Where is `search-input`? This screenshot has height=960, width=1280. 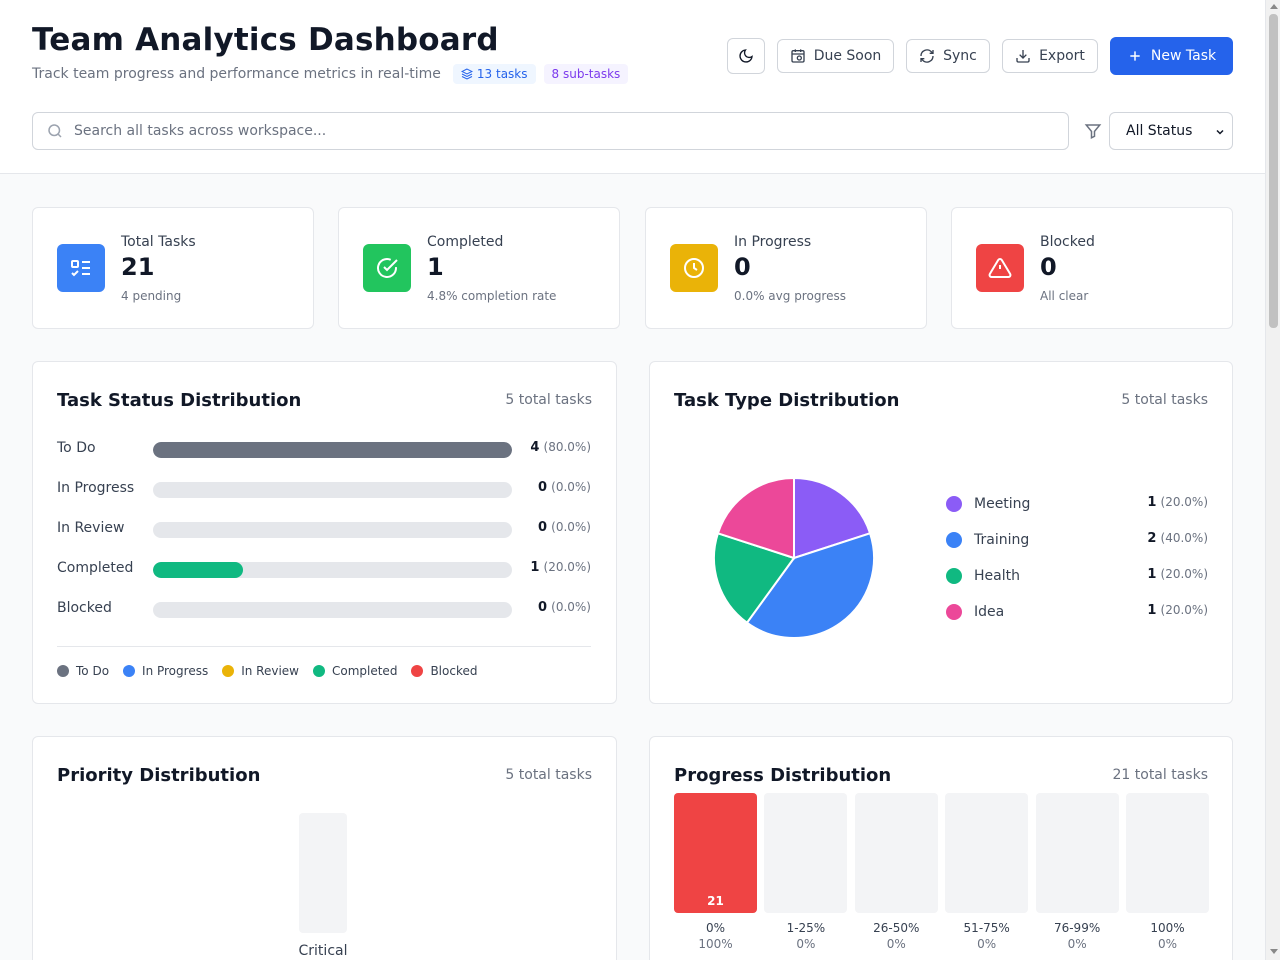 search-input is located at coordinates (549, 131).